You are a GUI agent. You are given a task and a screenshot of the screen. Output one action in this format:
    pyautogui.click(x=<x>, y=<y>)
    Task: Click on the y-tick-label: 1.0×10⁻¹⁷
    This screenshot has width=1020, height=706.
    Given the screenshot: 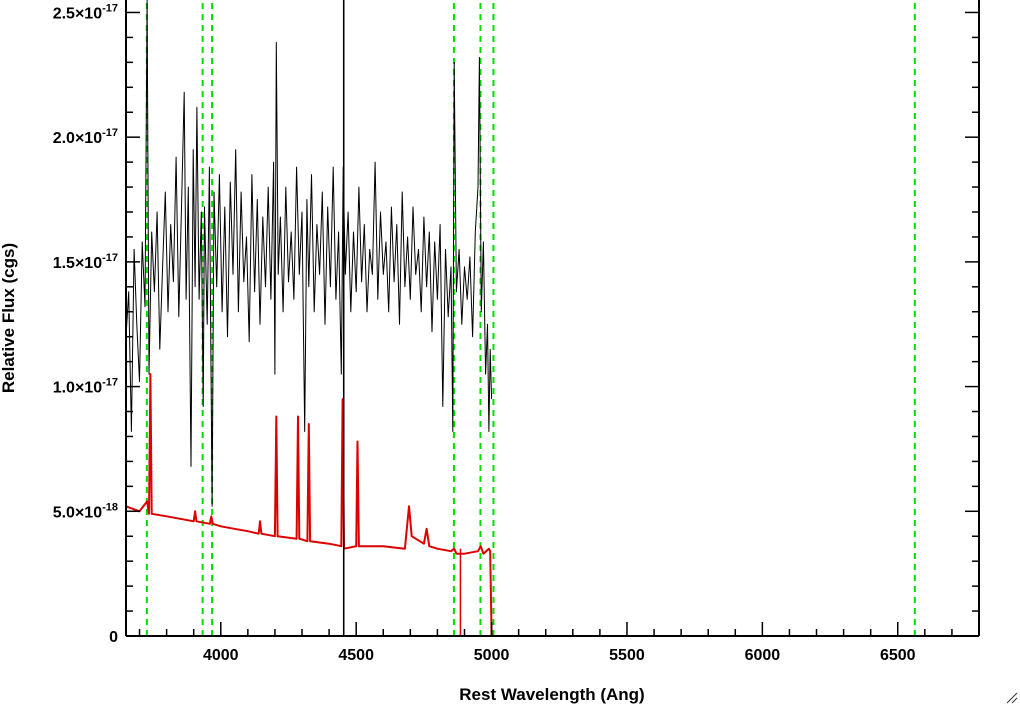 What is the action you would take?
    pyautogui.click(x=85, y=387)
    